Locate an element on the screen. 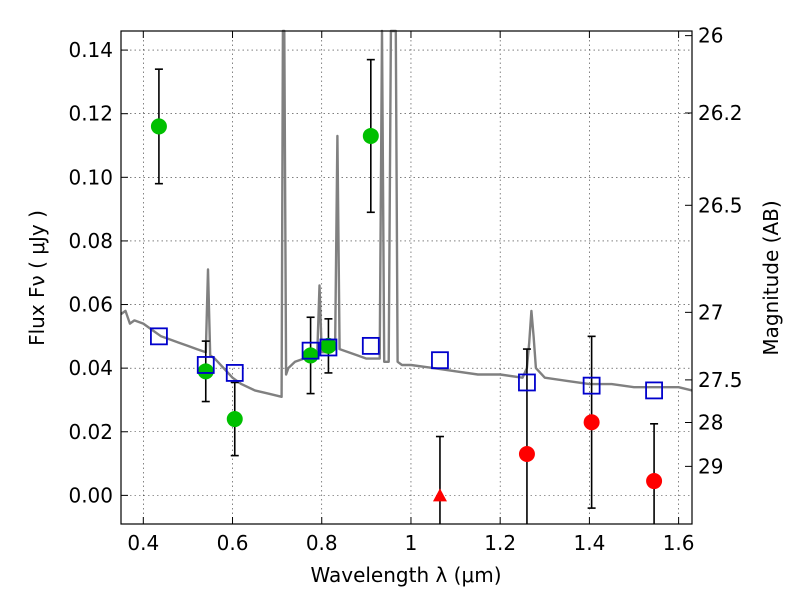 The width and height of the screenshot is (800, 600). mag-tick-label: 27 is located at coordinates (710, 312).